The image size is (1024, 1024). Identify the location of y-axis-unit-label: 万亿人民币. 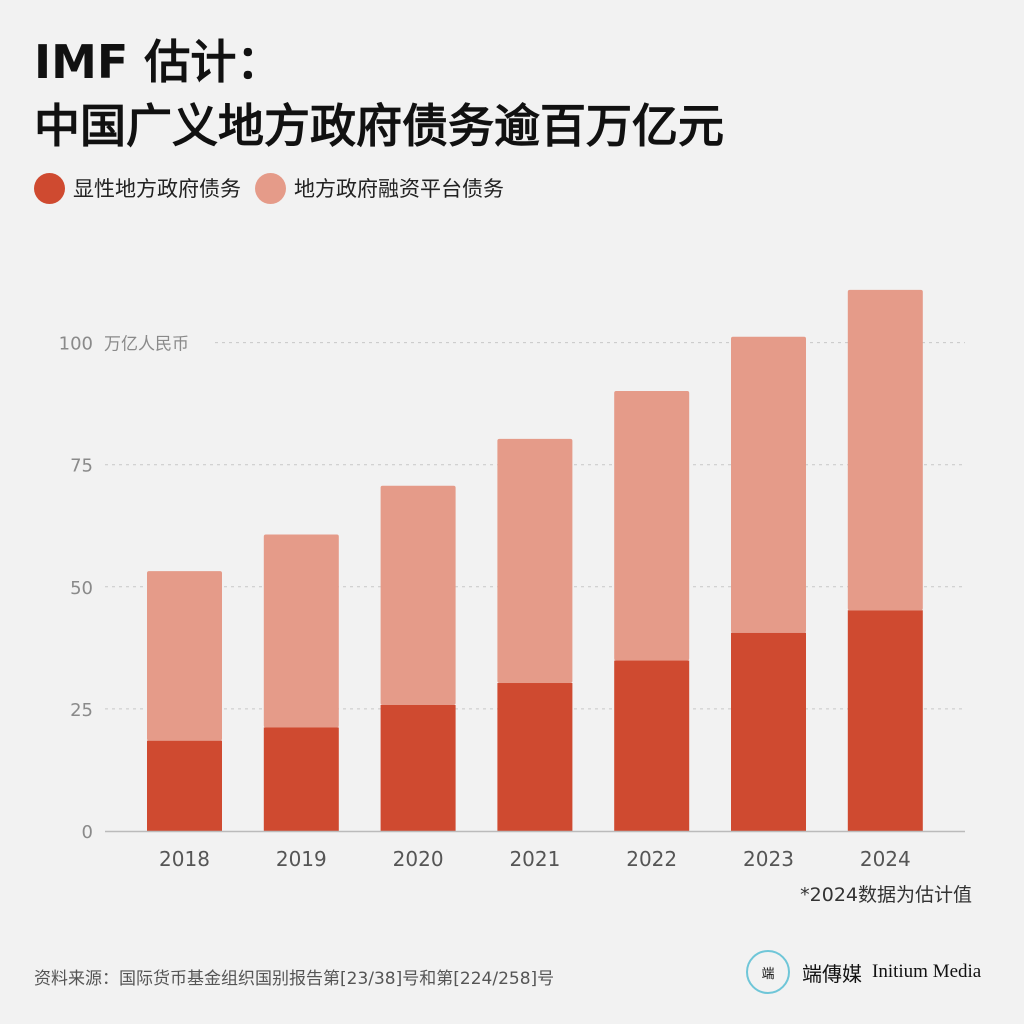
(146, 345).